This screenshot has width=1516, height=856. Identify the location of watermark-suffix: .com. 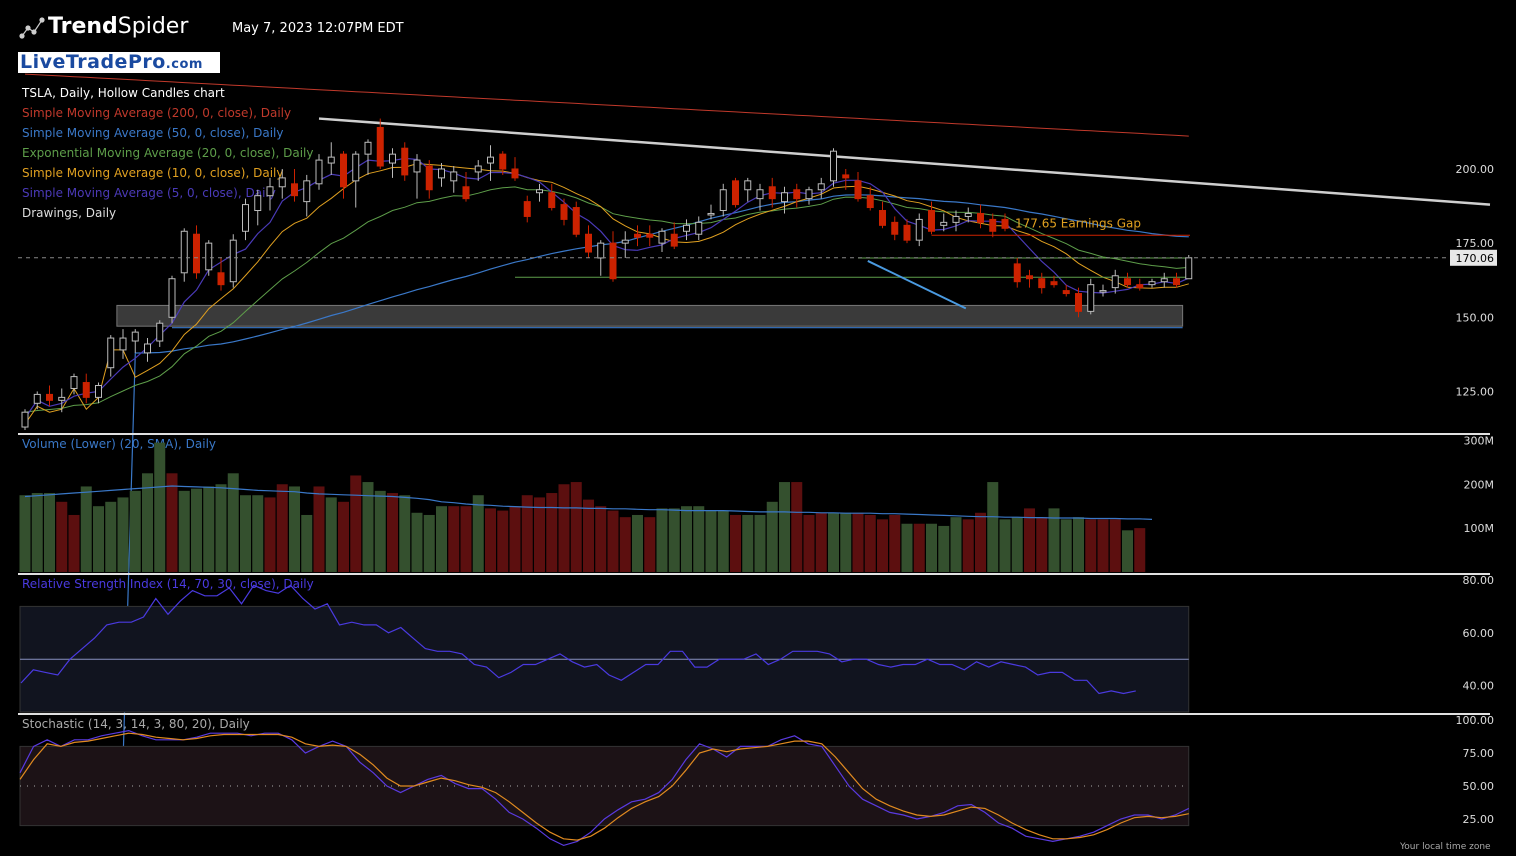
(184, 64).